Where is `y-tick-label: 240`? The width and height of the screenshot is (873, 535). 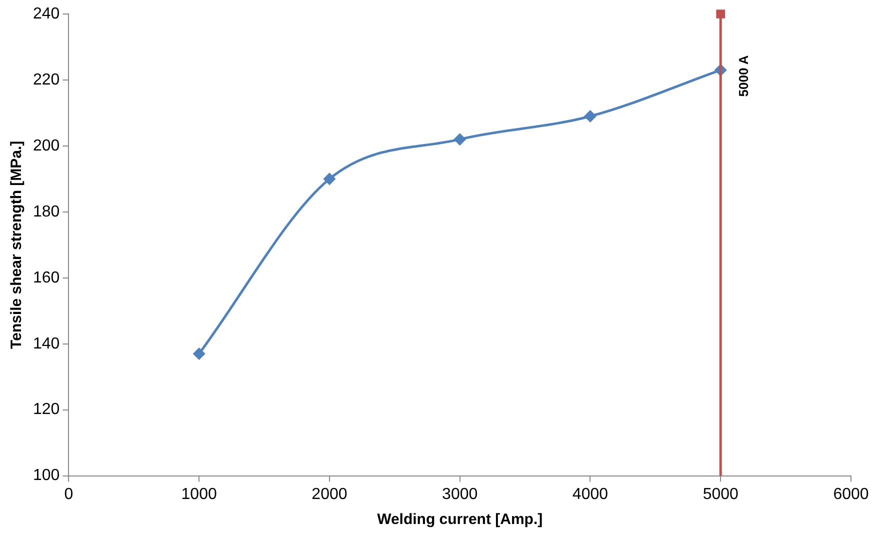 y-tick-label: 240 is located at coordinates (46, 13).